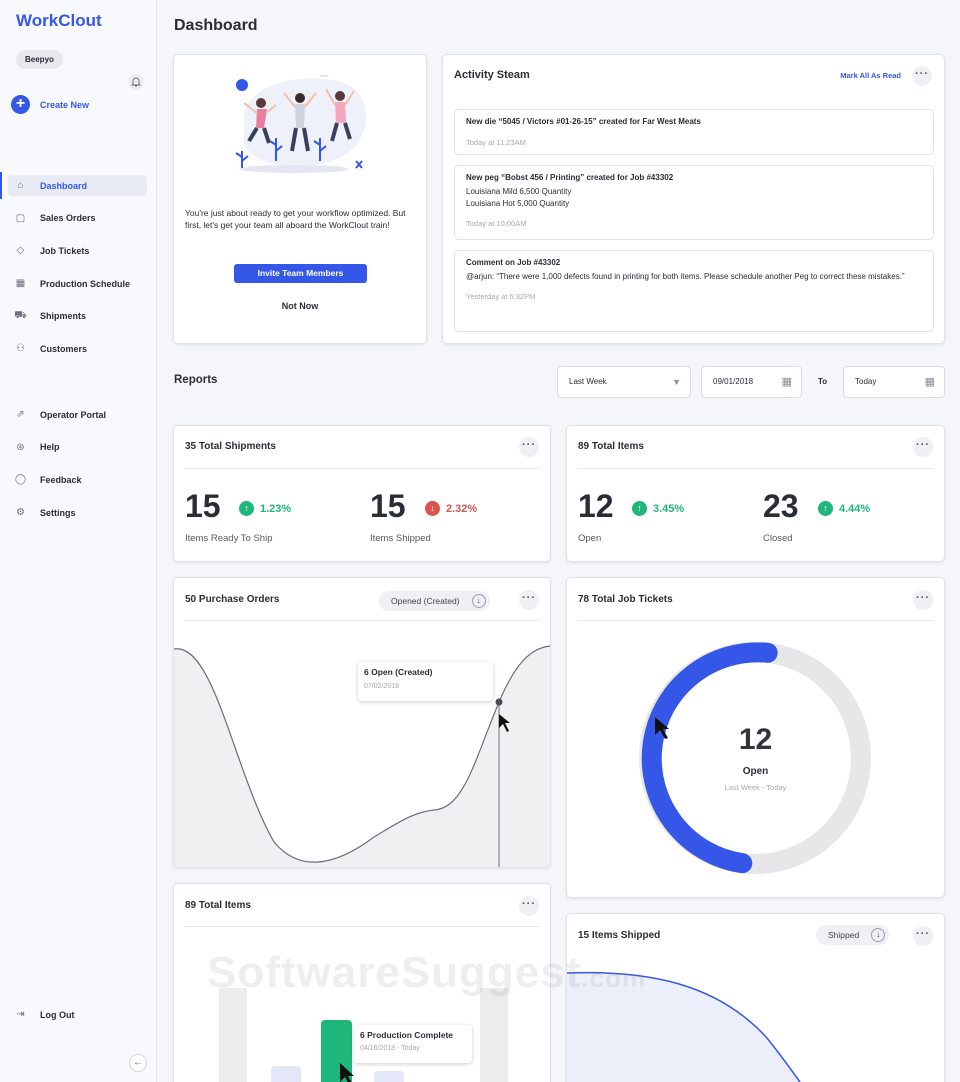  What do you see at coordinates (20, 218) in the screenshot?
I see `bag-icon: ▢` at bounding box center [20, 218].